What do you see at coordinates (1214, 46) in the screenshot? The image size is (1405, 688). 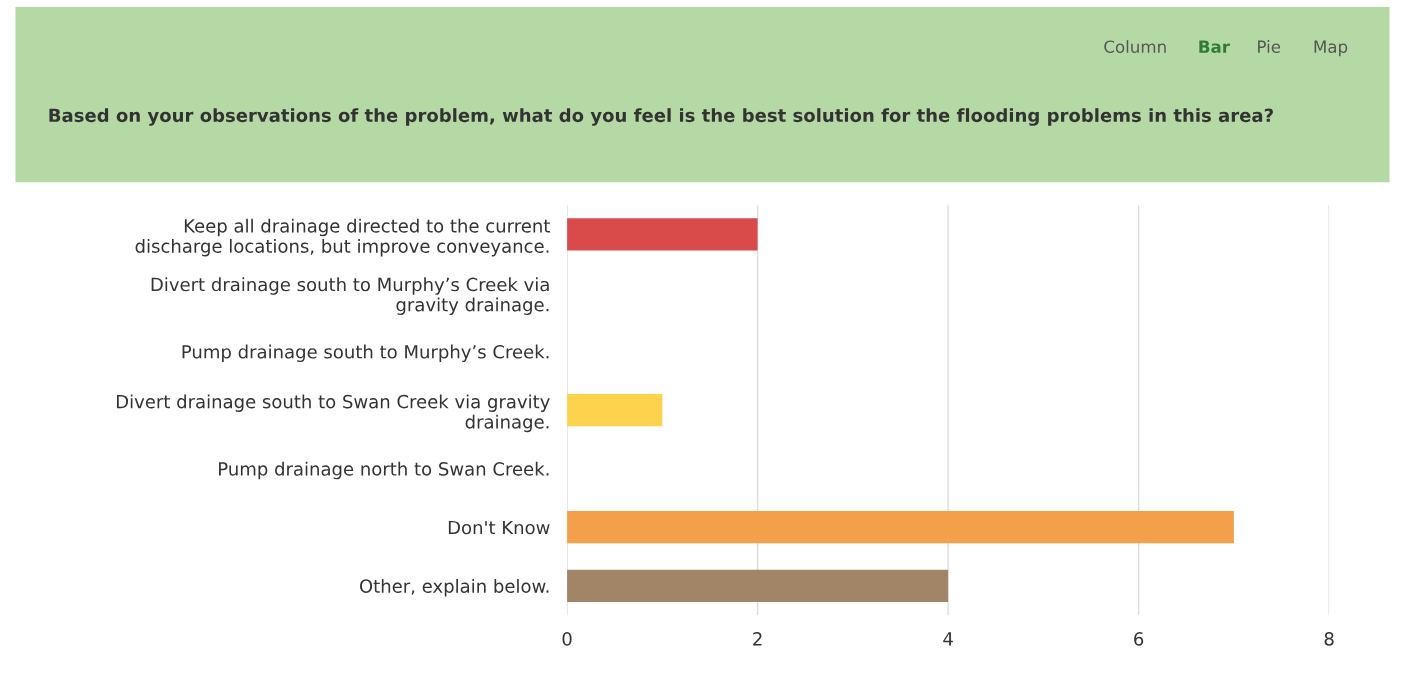 I see `text: Bar` at bounding box center [1214, 46].